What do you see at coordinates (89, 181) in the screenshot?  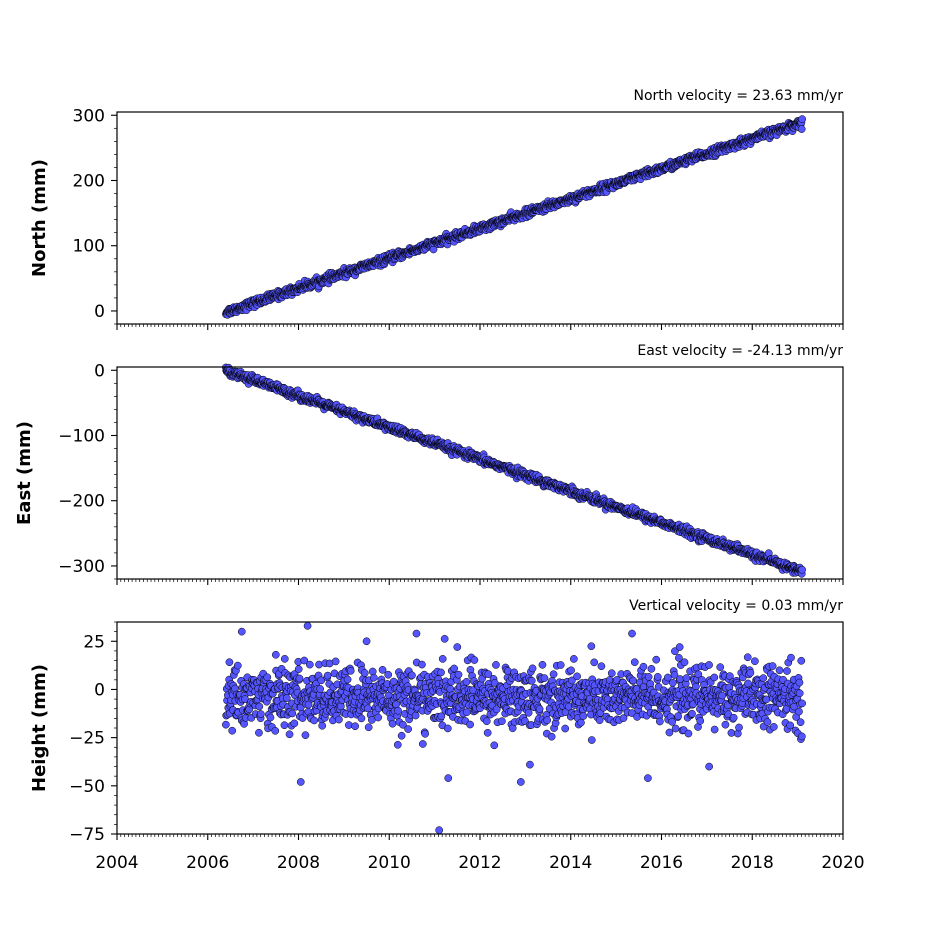 I see `north-y-tick-label: 200` at bounding box center [89, 181].